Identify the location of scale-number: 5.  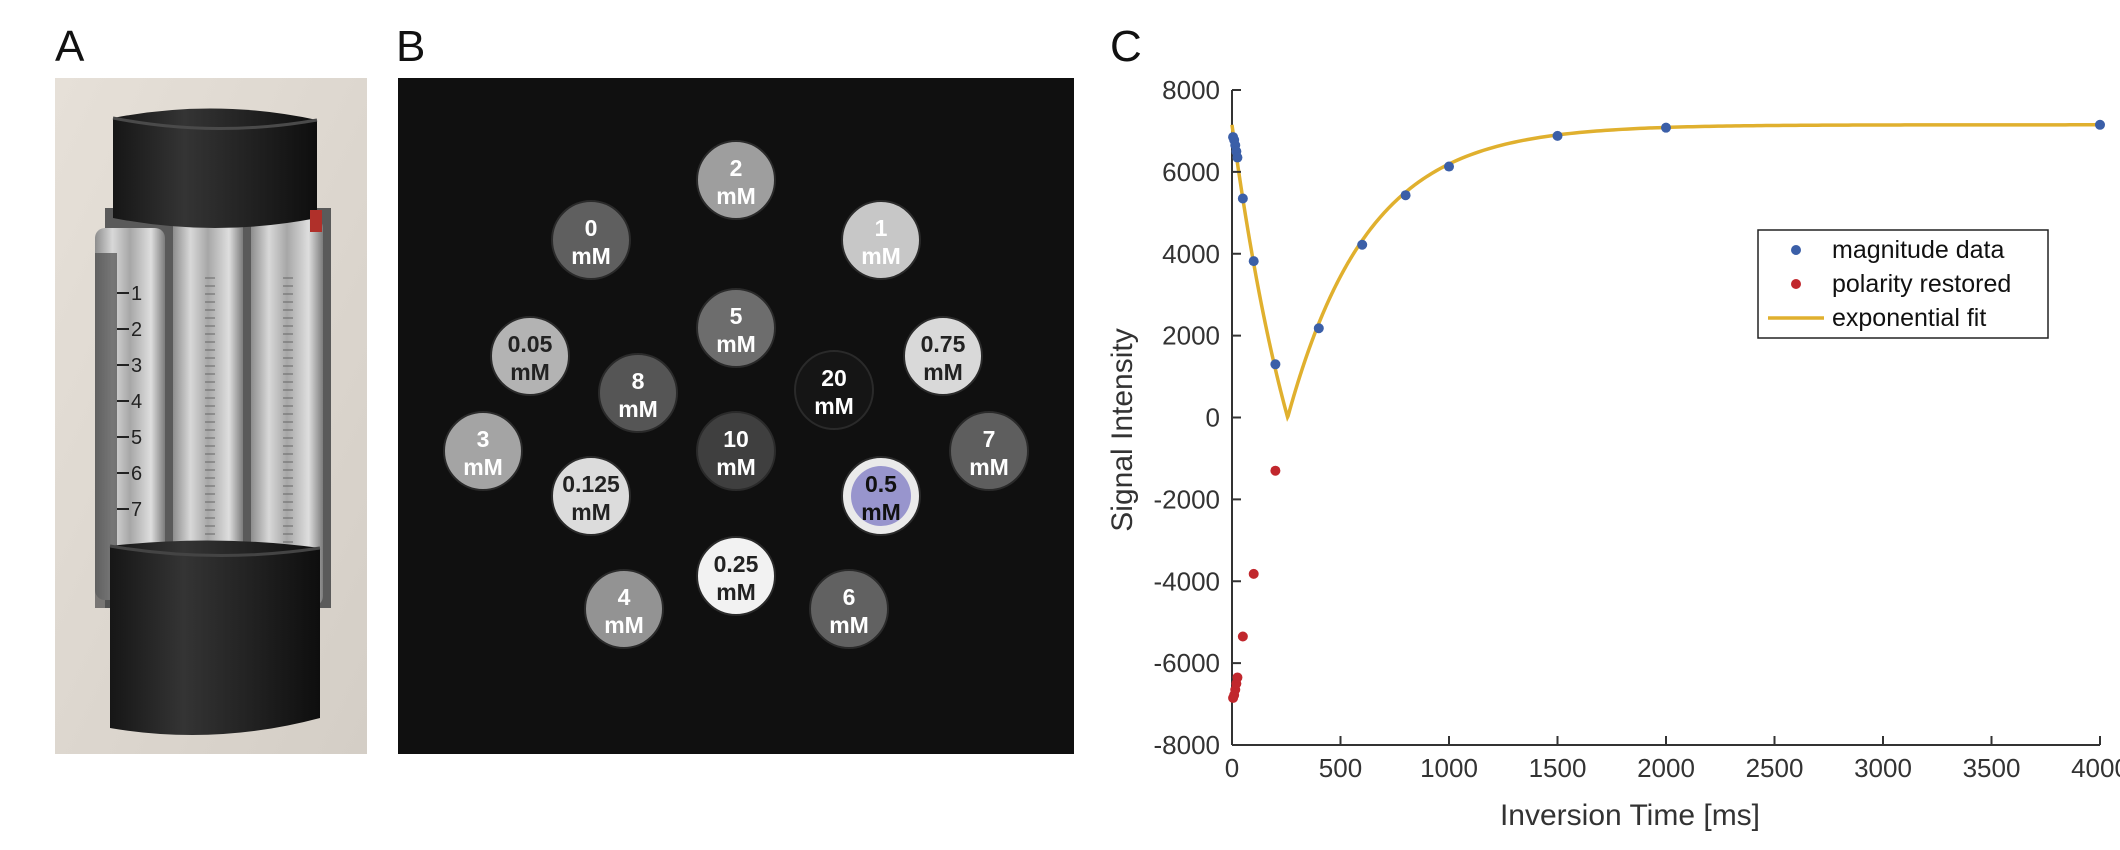
(136, 438).